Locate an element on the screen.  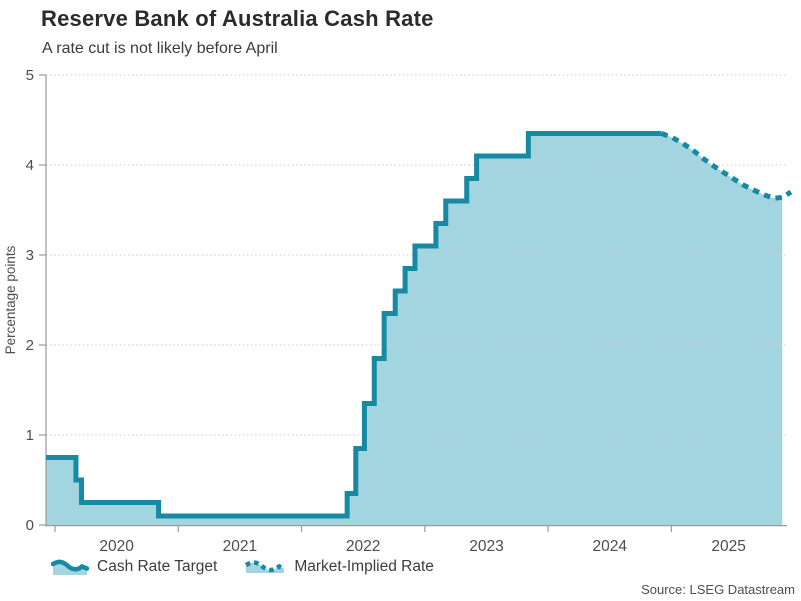
cash-rate-swatch-icon is located at coordinates (70, 567).